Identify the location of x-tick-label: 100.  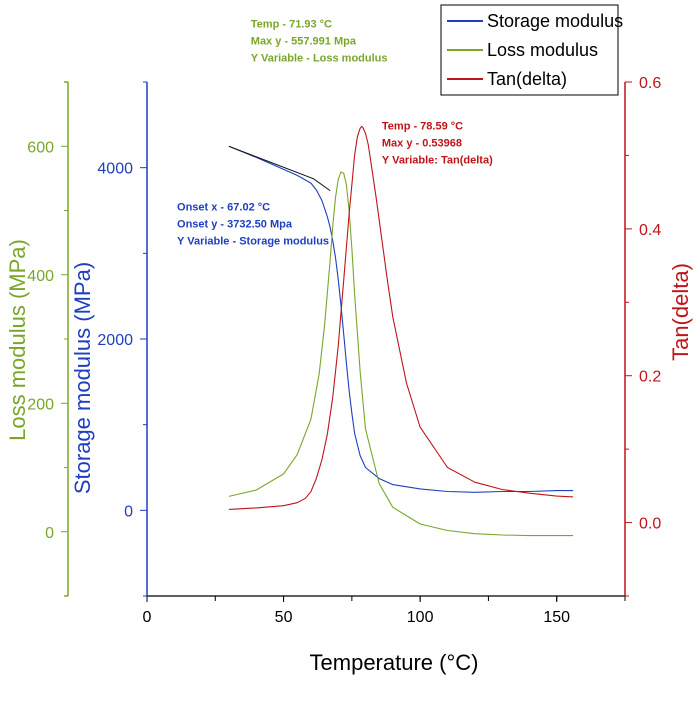
(420, 617).